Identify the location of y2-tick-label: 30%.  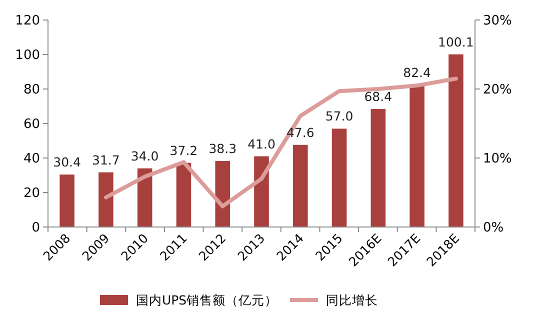
(497, 21).